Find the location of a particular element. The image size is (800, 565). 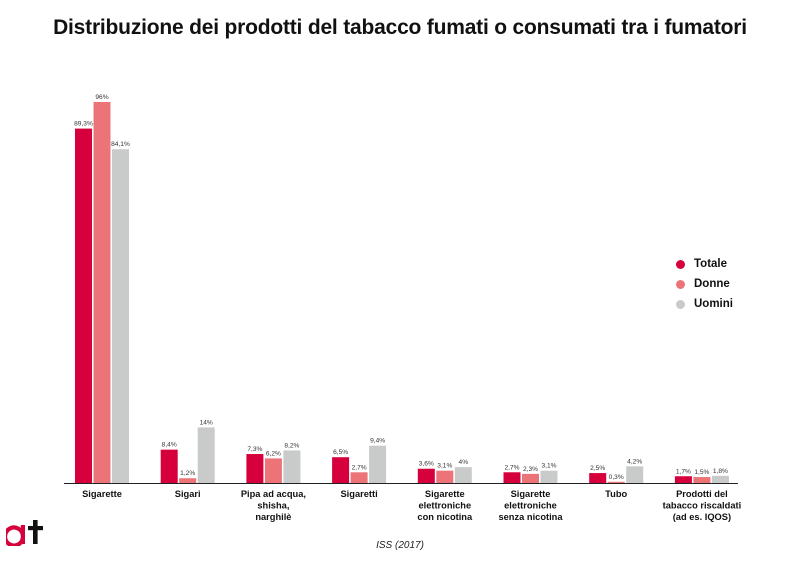

data-label-donne-7: 1,5% is located at coordinates (701, 472).